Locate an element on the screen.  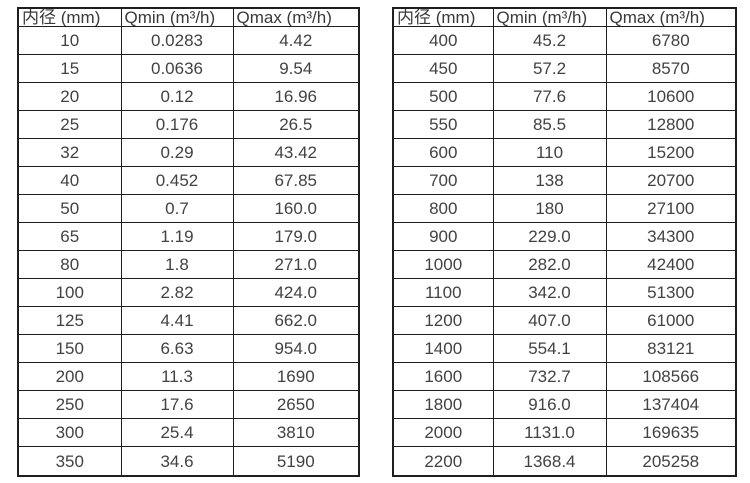
cell-qmax: 108566 is located at coordinates (671, 377).